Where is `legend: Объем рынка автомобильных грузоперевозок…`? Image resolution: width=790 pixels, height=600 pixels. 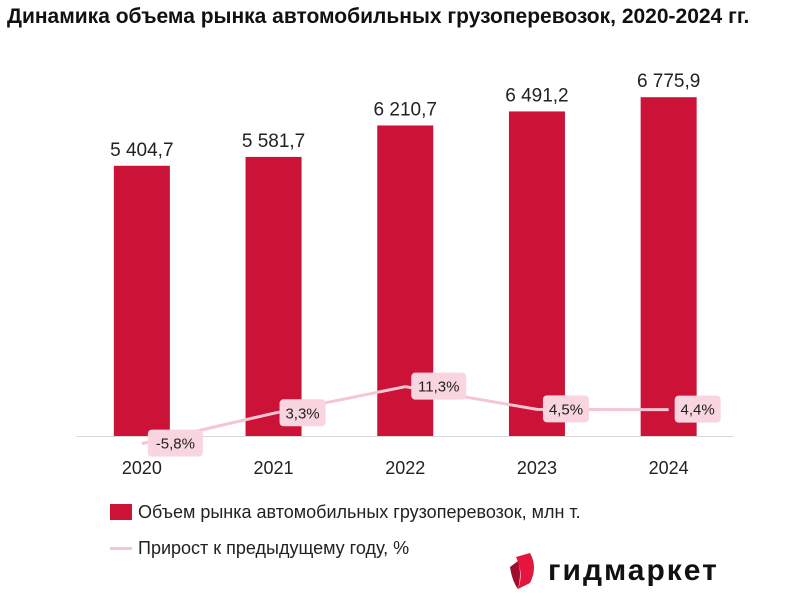
legend: Объем рынка автомобильных грузоперевозок… is located at coordinates (345, 530).